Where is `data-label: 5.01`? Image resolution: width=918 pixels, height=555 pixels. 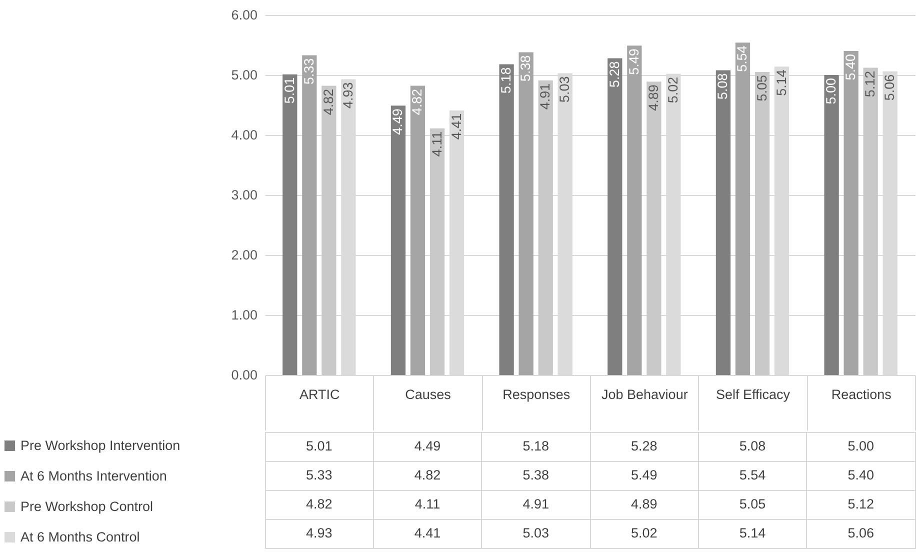 data-label: 5.01 is located at coordinates (319, 446).